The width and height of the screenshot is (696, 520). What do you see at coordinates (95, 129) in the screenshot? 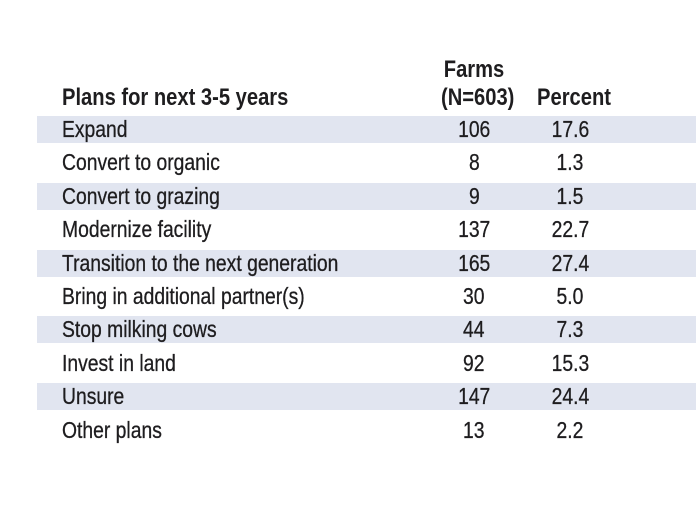
I see `row-label: Expand` at bounding box center [95, 129].